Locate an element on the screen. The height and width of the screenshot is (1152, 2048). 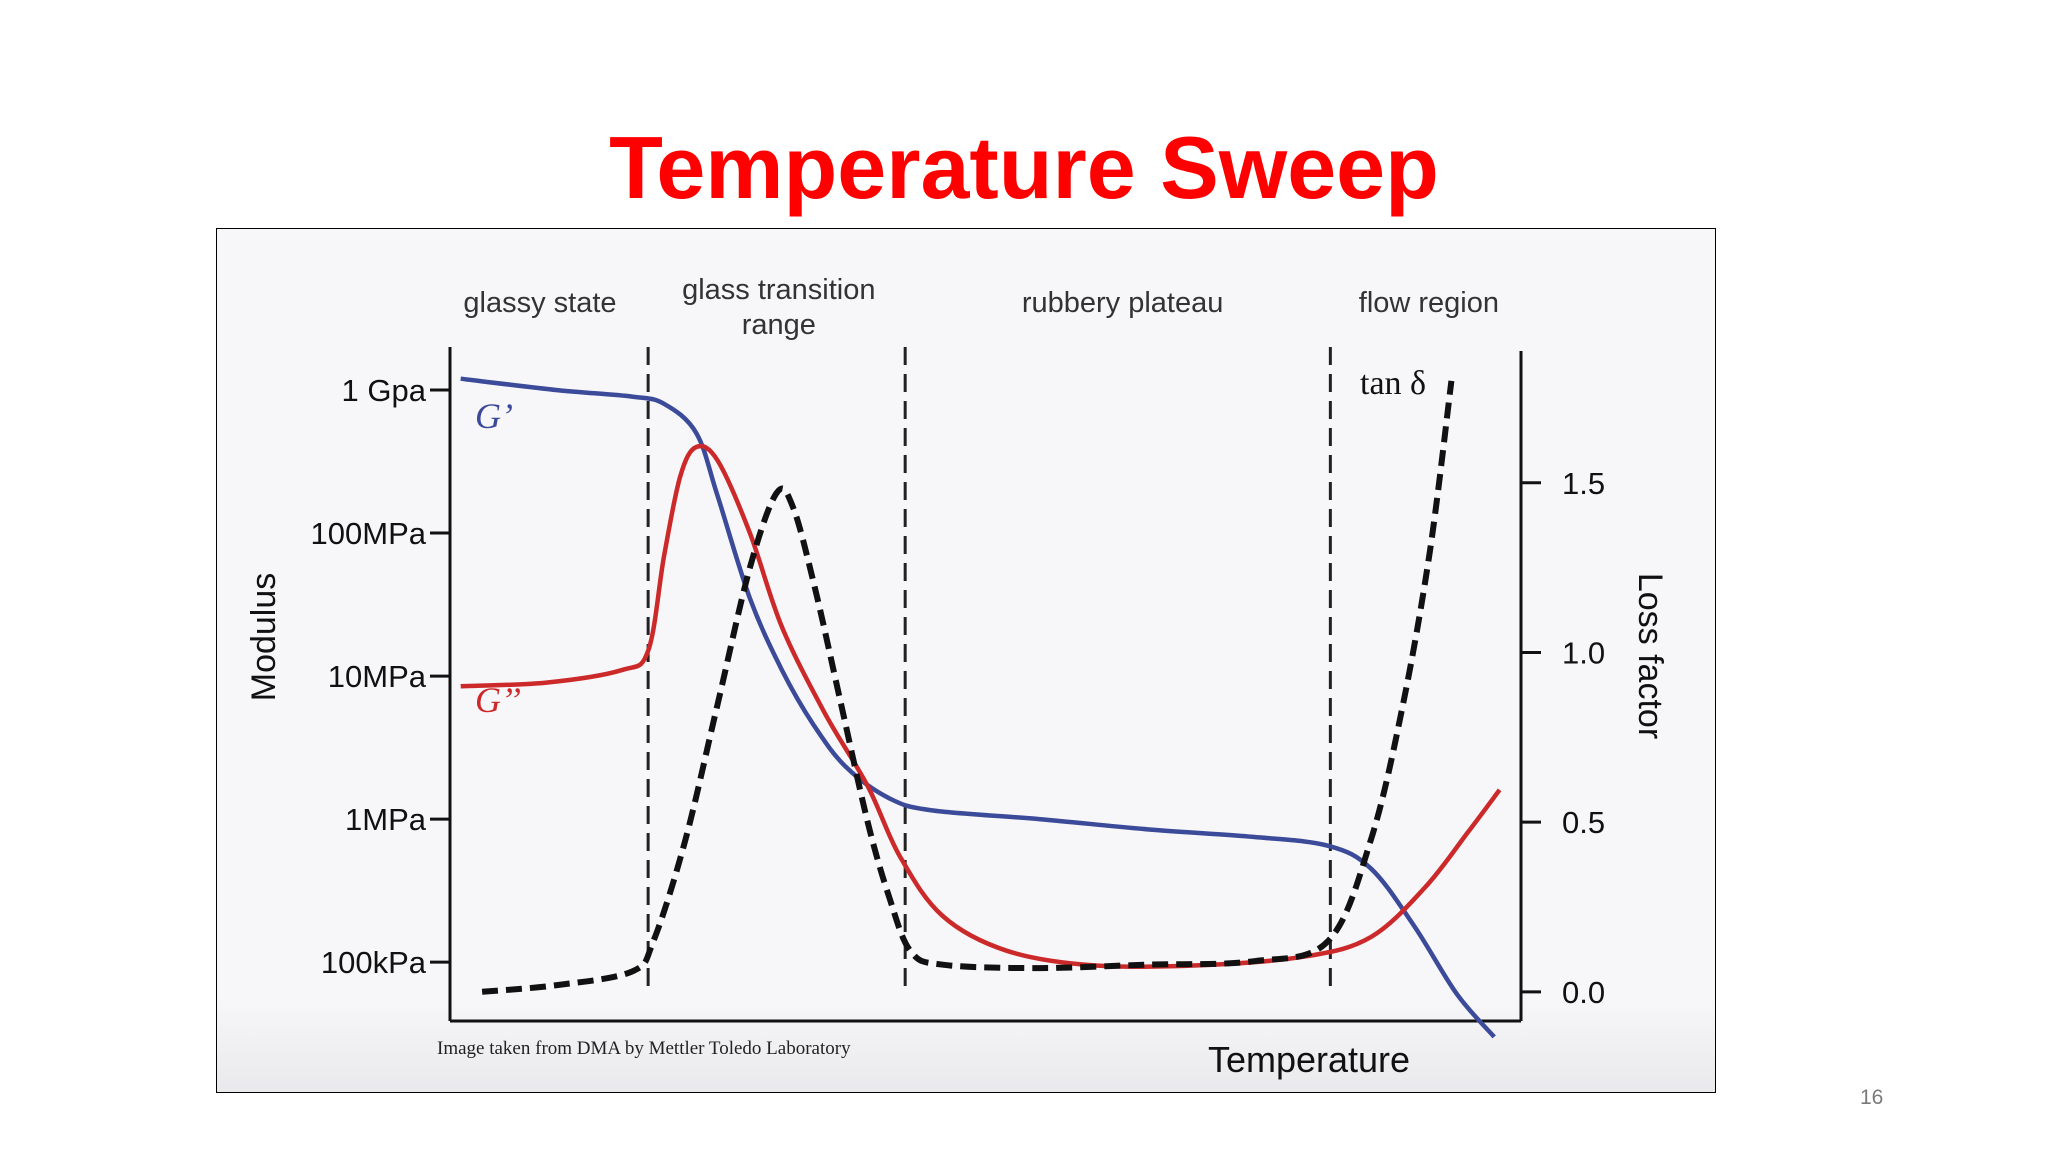
region-label: flow region is located at coordinates (1429, 303).